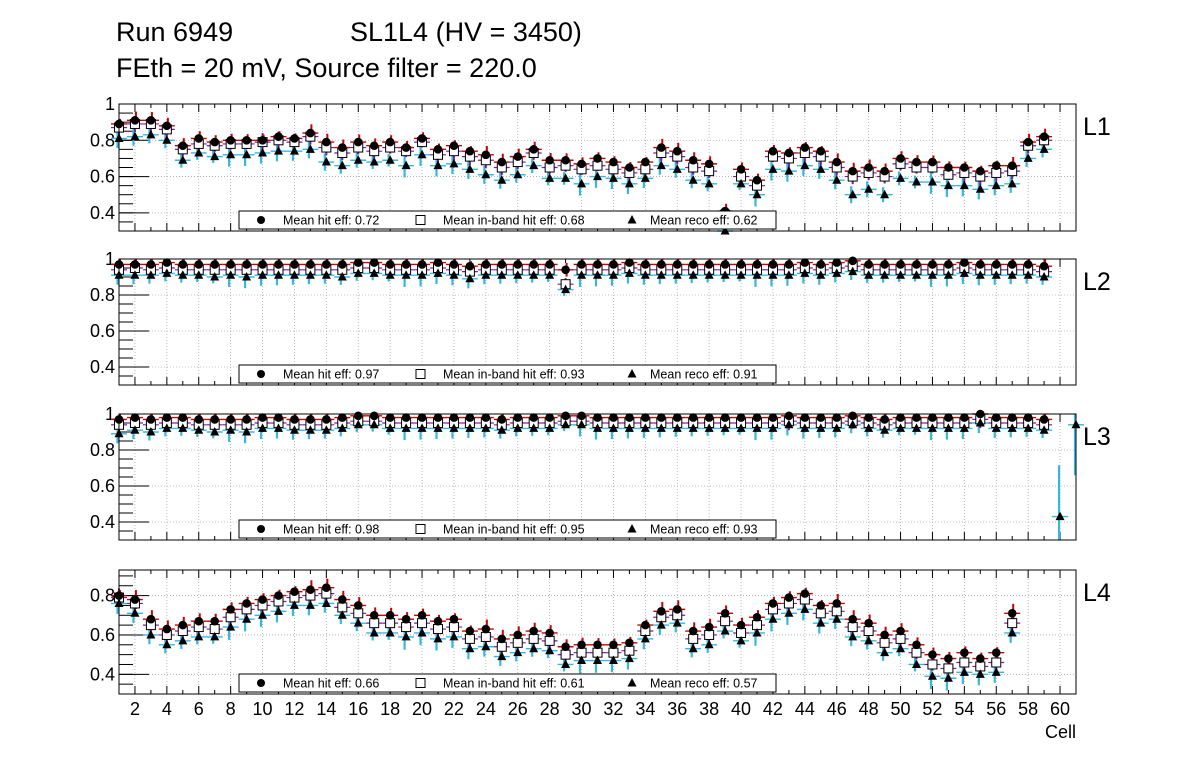  I want to click on y-tick-label: 0.6, so click(102, 331).